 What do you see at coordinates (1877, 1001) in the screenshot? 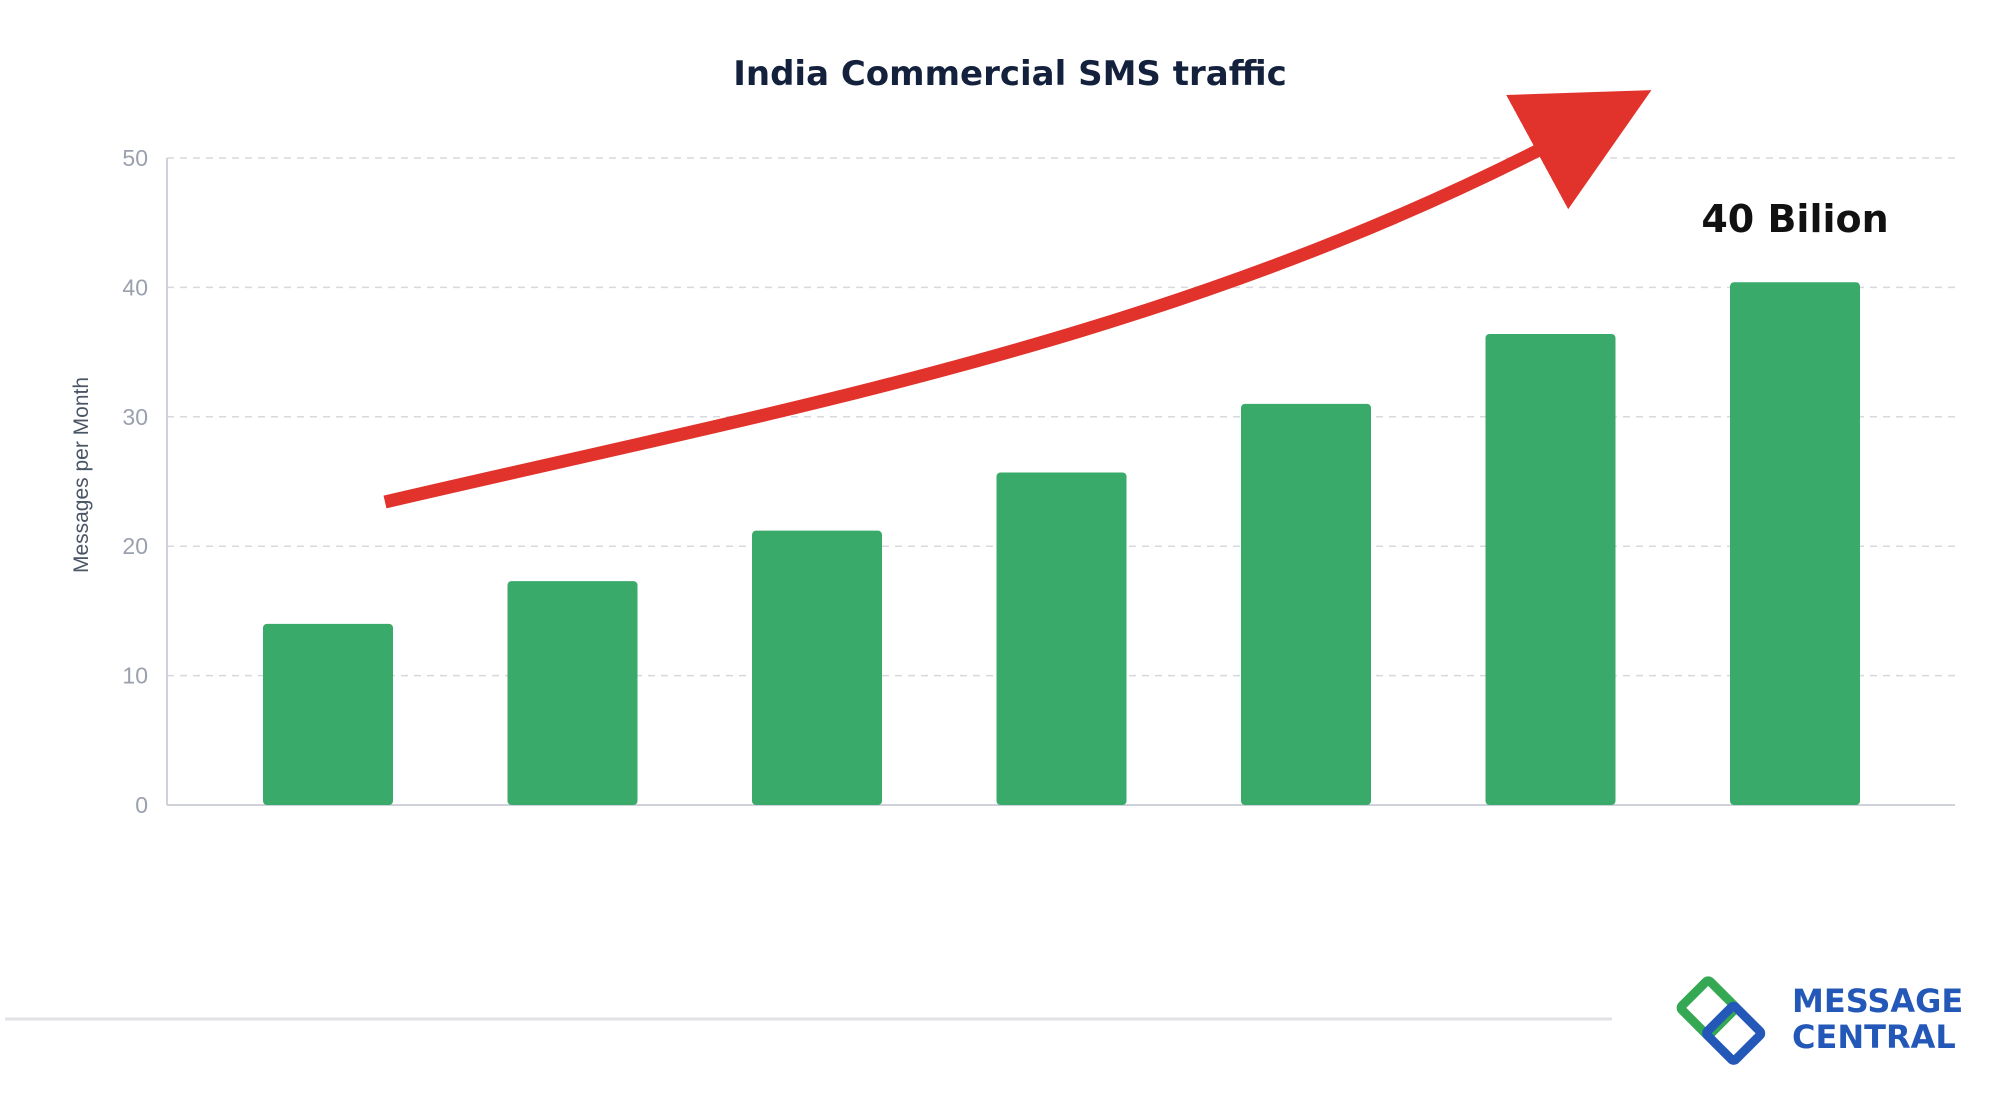
I see `brand-name-line1: MESSAGE` at bounding box center [1877, 1001].